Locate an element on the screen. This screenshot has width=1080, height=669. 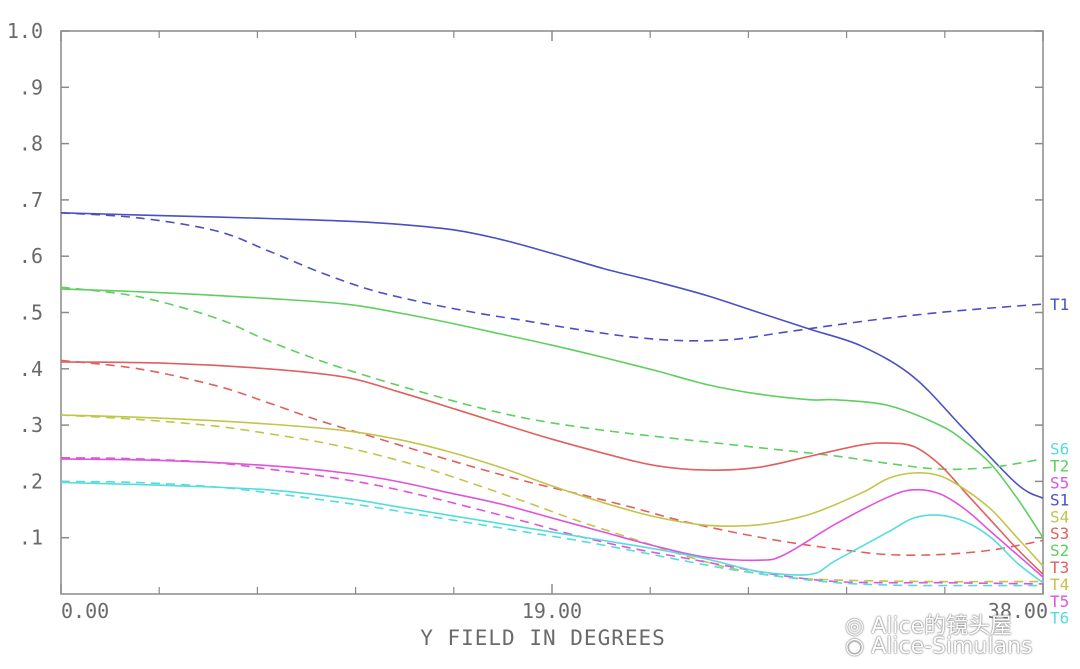
watermark-line1: ◎ Alice的镜头屋 is located at coordinates (928, 624).